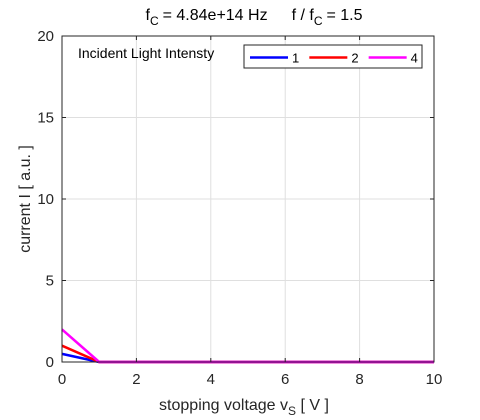 The height and width of the screenshot is (420, 480). I want to click on x-tick-label: 0, so click(62, 379).